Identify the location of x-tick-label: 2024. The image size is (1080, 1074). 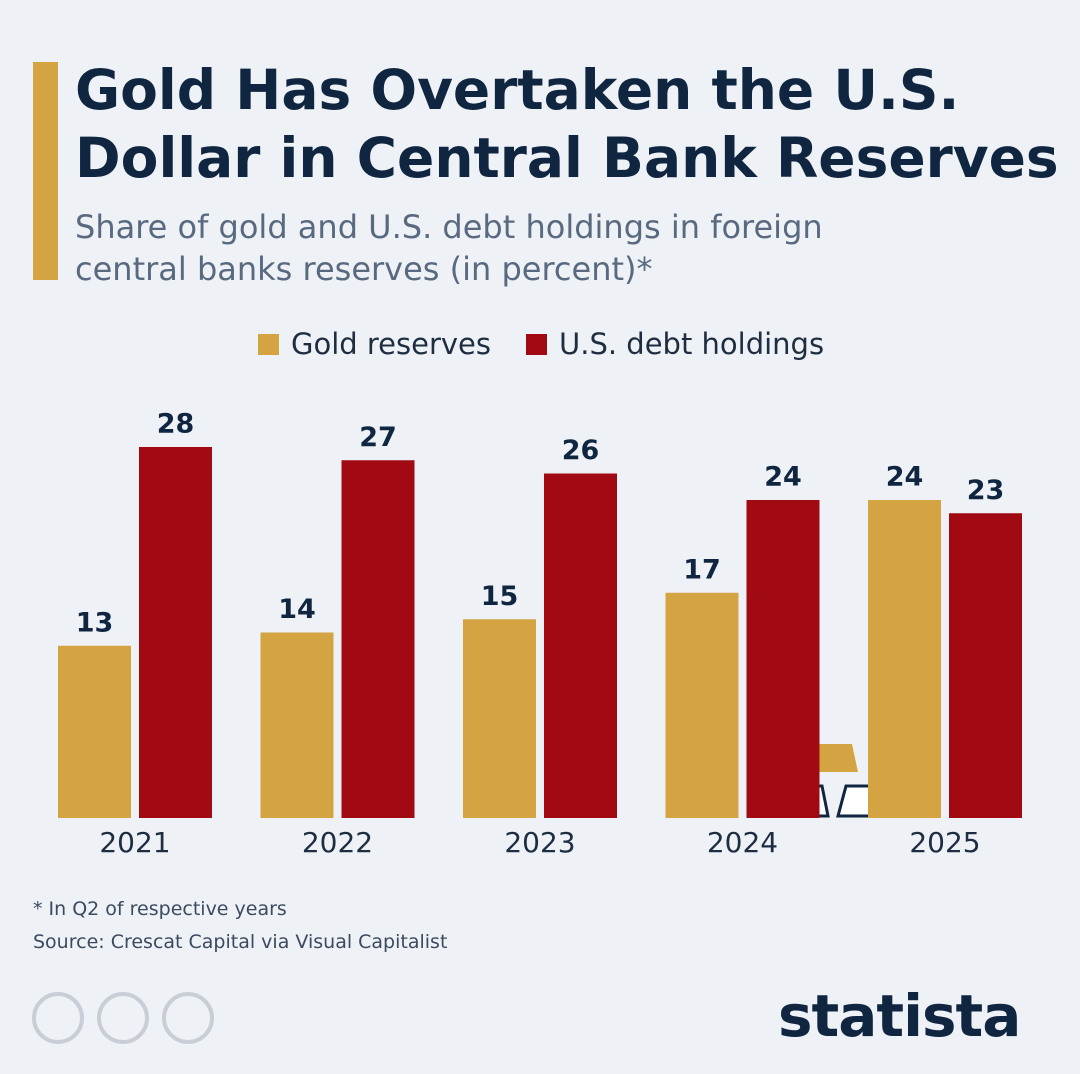
(742, 842).